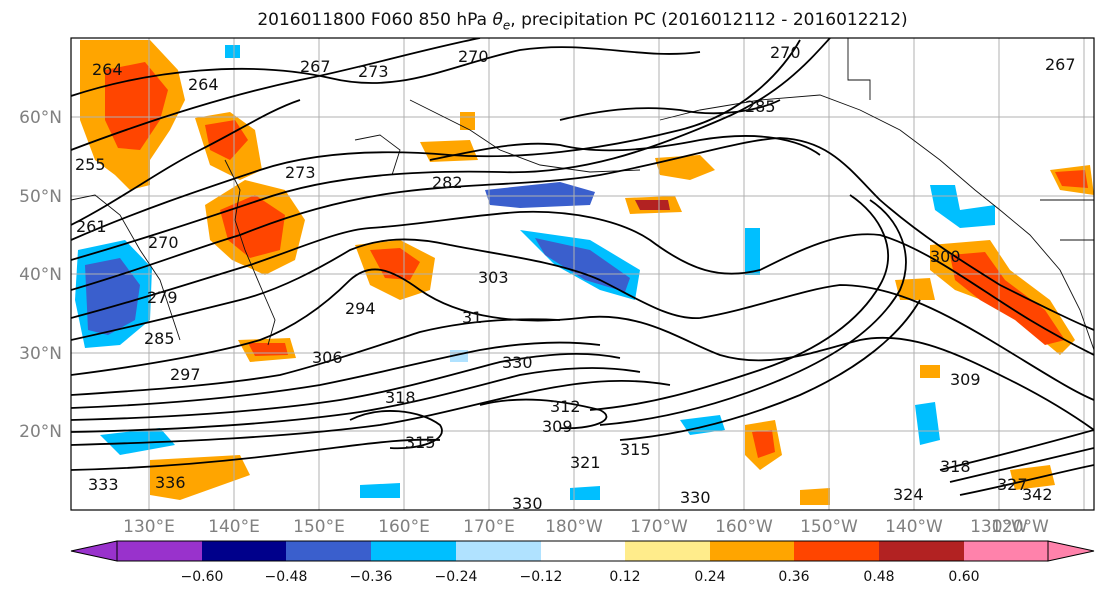  I want to click on lon-label: 150°W, so click(829, 527).